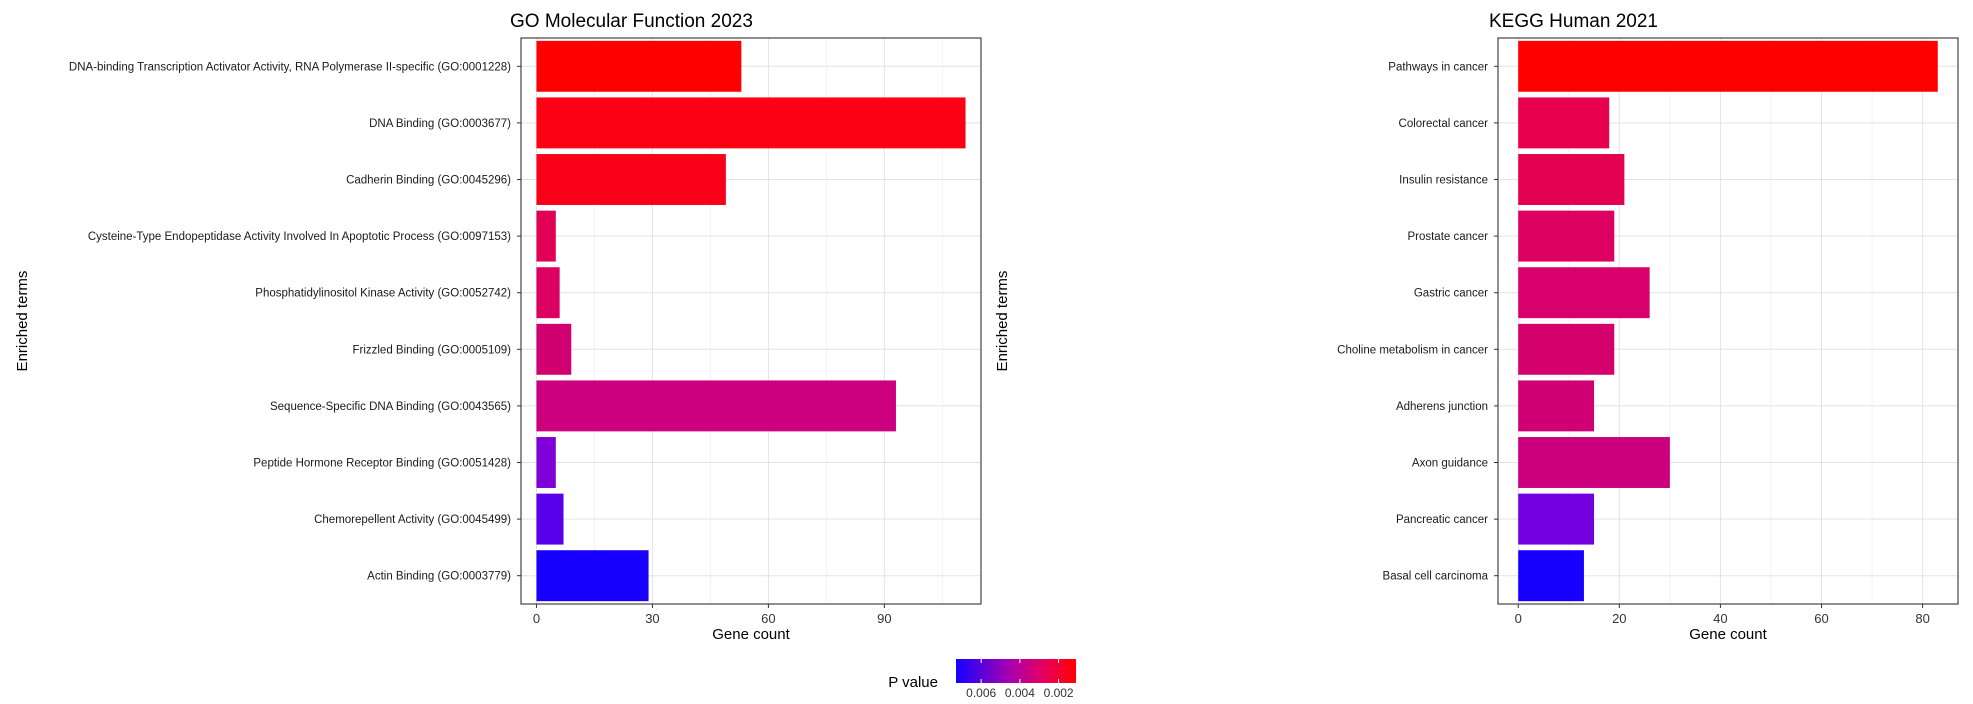  Describe the element at coordinates (913, 682) in the screenshot. I see `legend-title: P value` at that location.